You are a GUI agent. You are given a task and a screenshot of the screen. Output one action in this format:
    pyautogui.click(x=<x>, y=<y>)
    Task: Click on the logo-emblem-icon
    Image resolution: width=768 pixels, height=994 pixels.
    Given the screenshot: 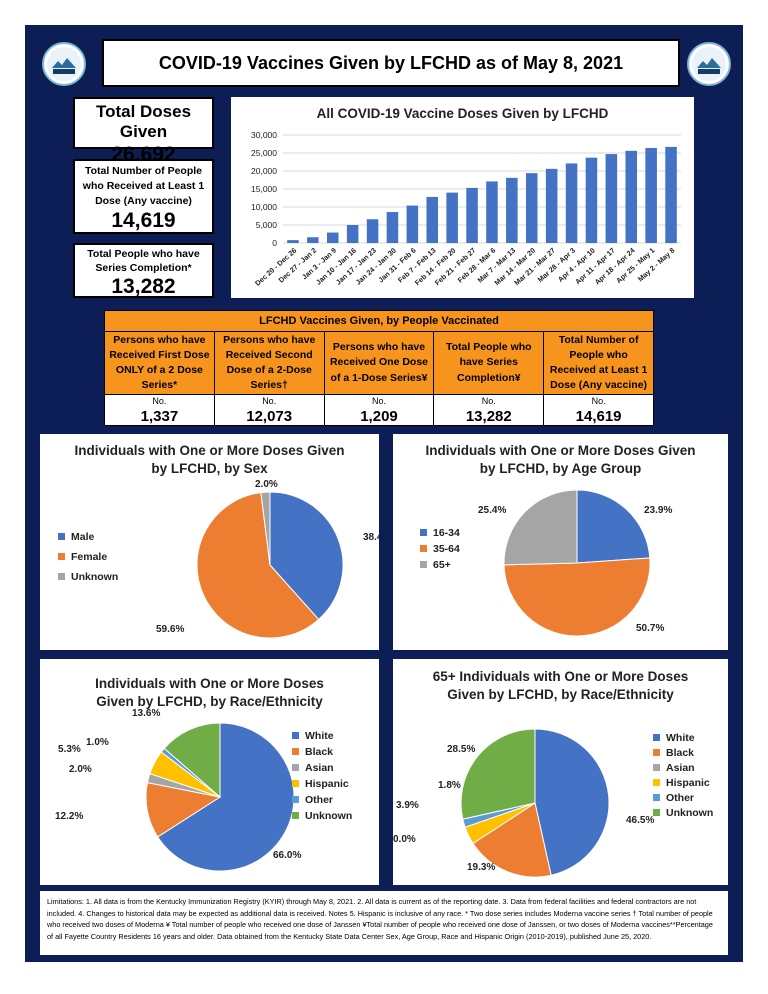 What is the action you would take?
    pyautogui.click(x=709, y=64)
    